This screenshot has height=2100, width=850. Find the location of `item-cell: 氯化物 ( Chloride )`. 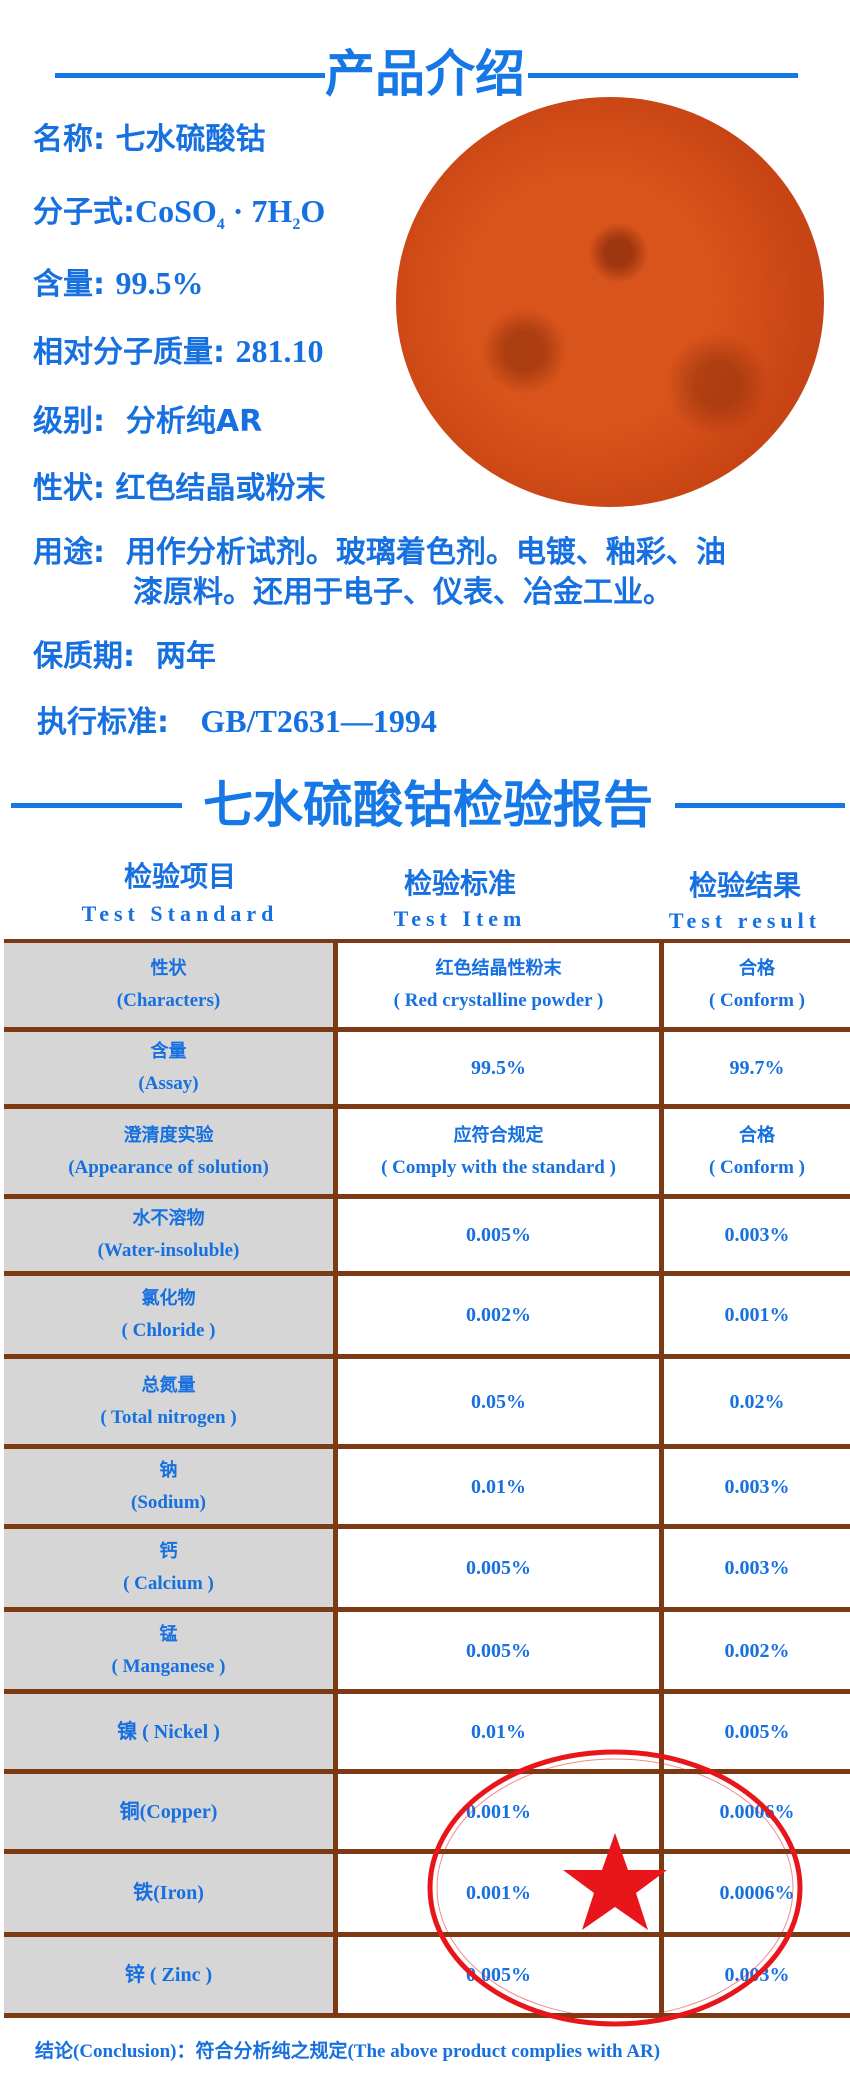

item-cell: 氯化物 ( Chloride ) is located at coordinates (168, 1315).